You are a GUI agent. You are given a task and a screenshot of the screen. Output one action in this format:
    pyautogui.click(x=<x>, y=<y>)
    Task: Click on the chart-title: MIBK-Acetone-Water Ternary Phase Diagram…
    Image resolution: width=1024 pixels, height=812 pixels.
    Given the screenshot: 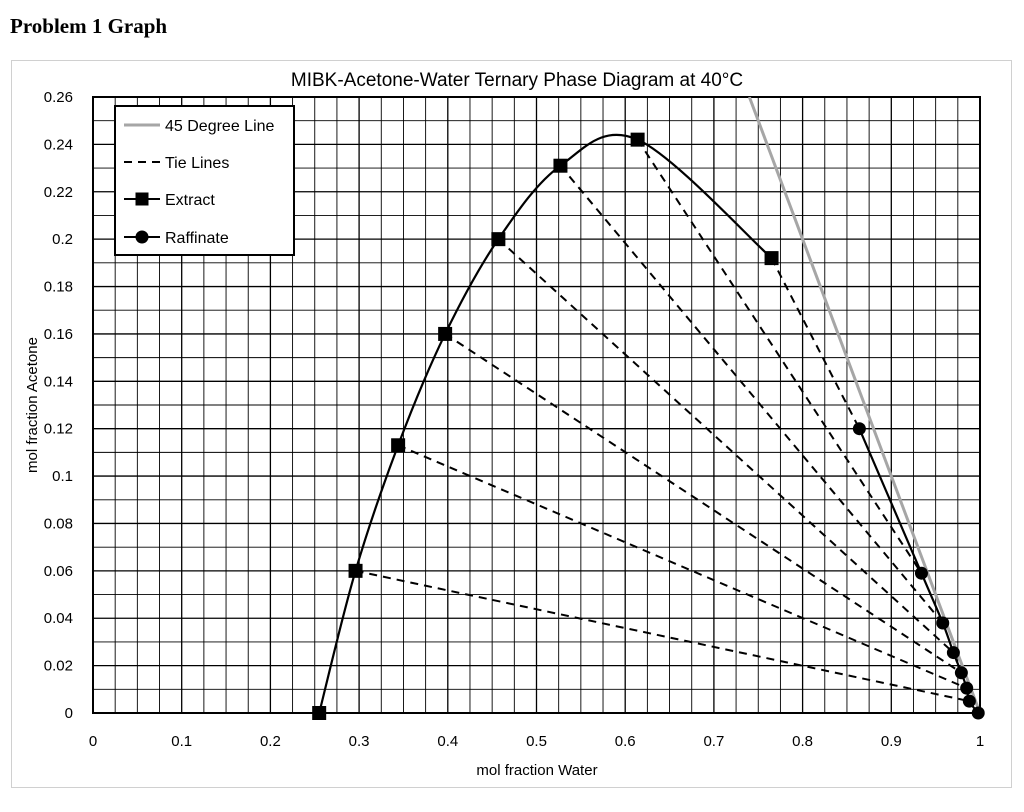 What is the action you would take?
    pyautogui.click(x=517, y=80)
    